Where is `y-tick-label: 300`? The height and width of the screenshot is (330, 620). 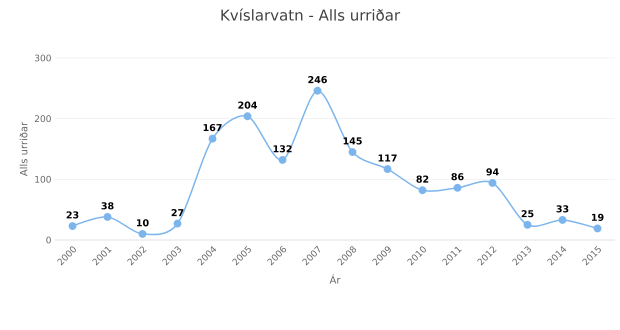
y-tick-label: 300 is located at coordinates (42, 58).